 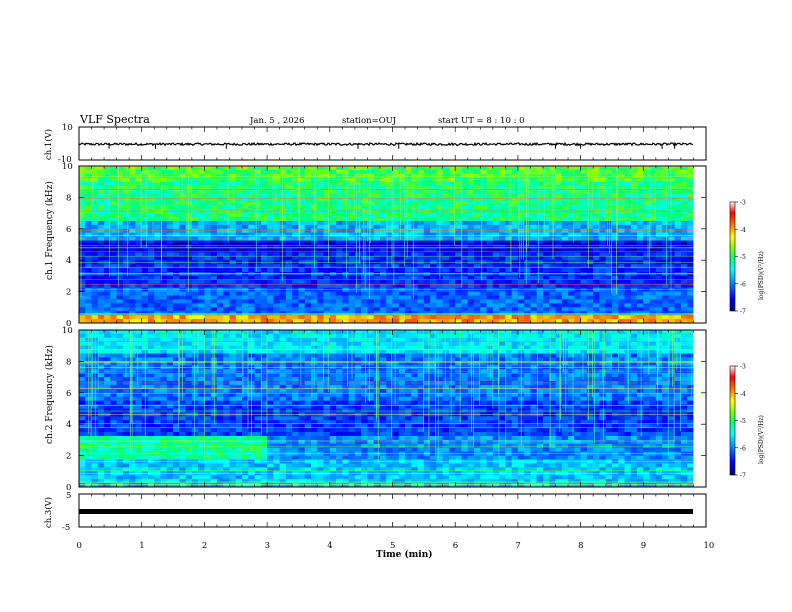 I want to click on frequency-tick-label: 6, so click(x=68, y=230).